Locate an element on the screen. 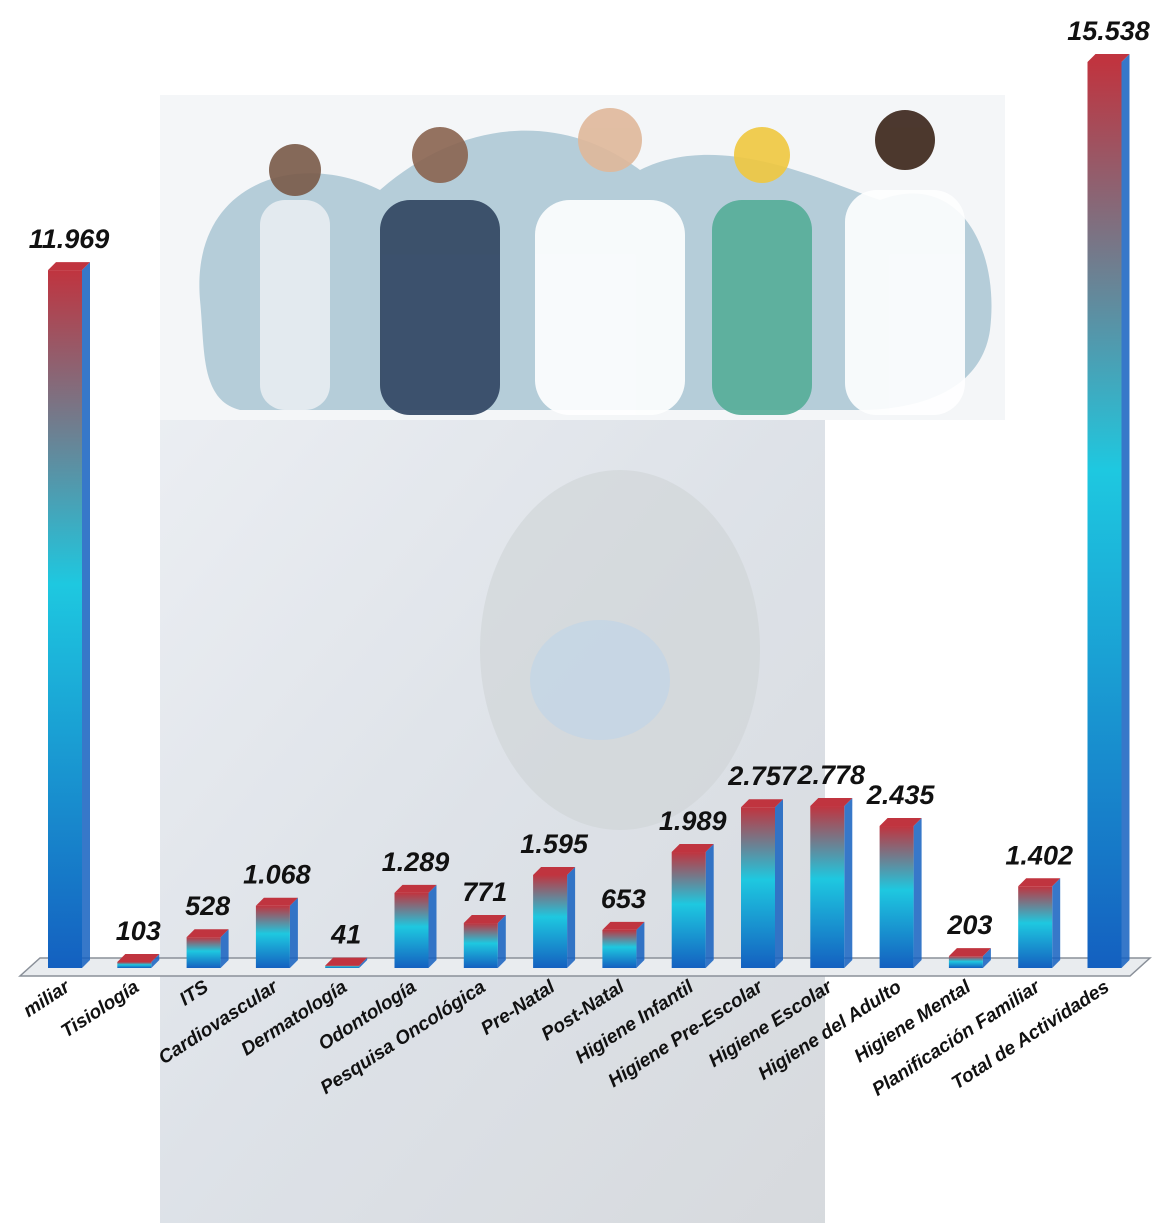  value-label: 771 is located at coordinates (484, 892).